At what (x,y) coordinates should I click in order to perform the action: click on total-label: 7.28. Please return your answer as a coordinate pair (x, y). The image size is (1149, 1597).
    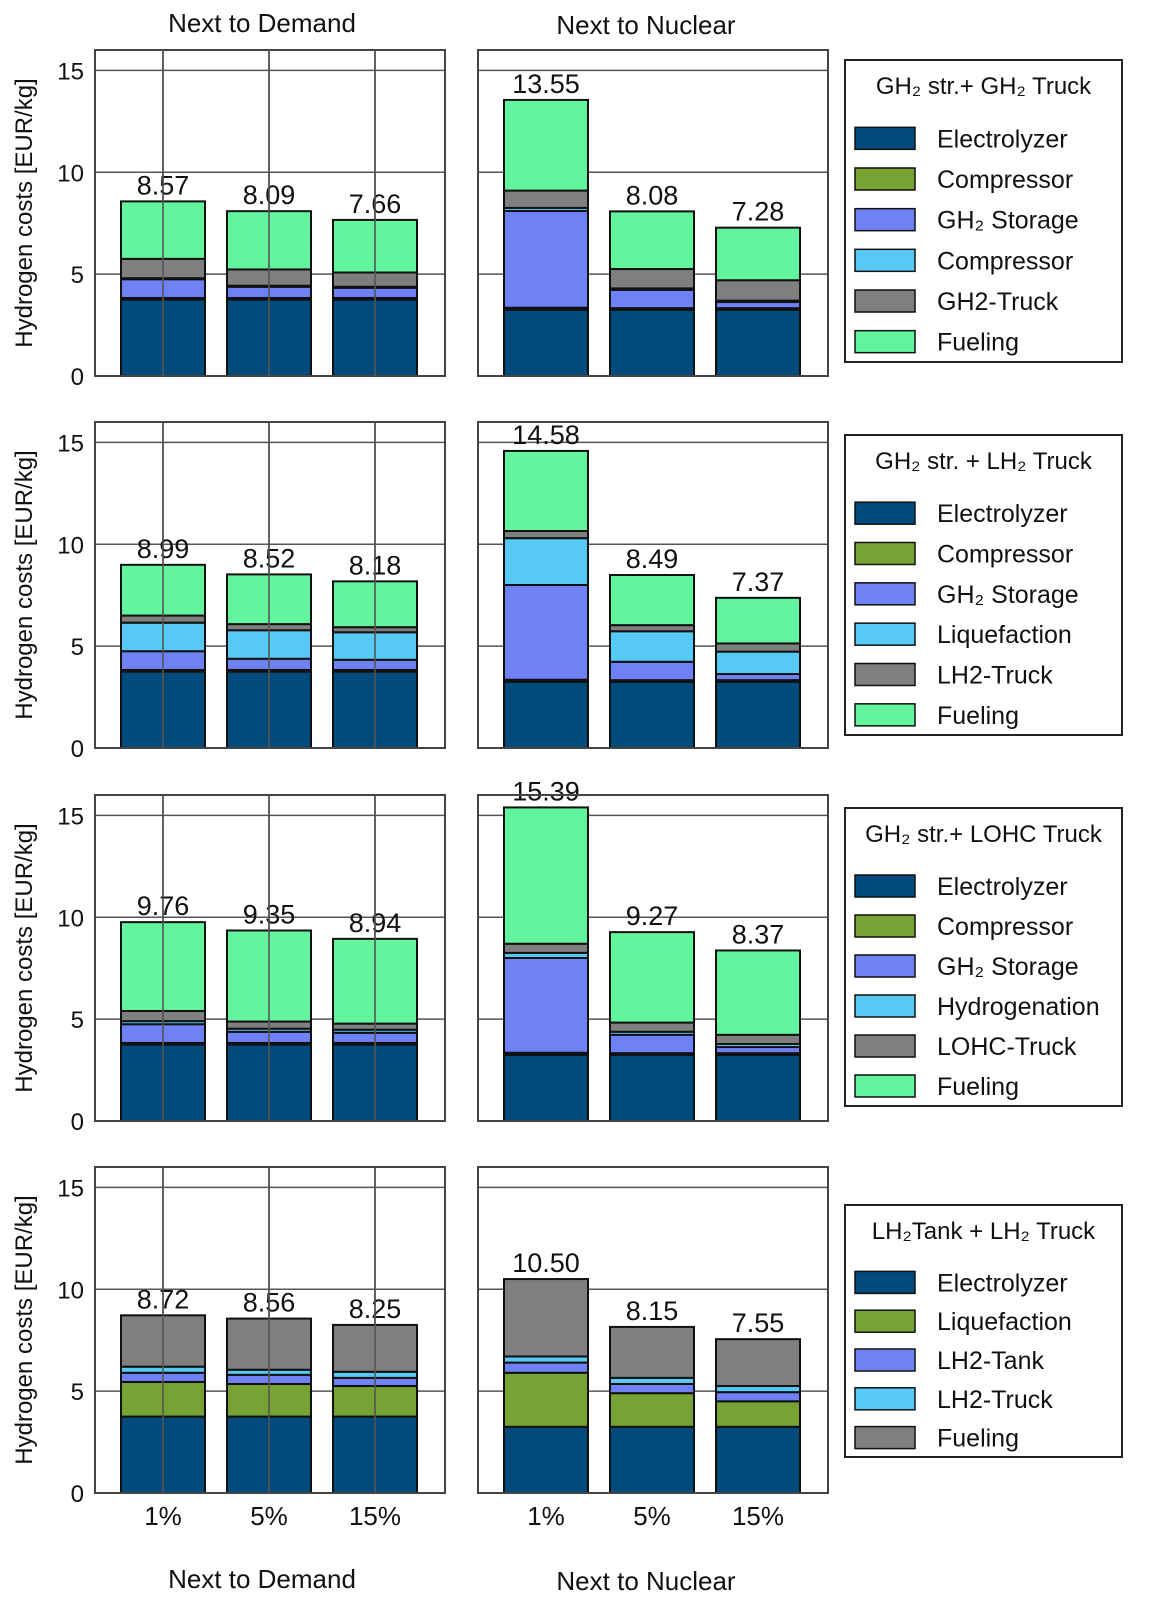
    Looking at the image, I should click on (758, 212).